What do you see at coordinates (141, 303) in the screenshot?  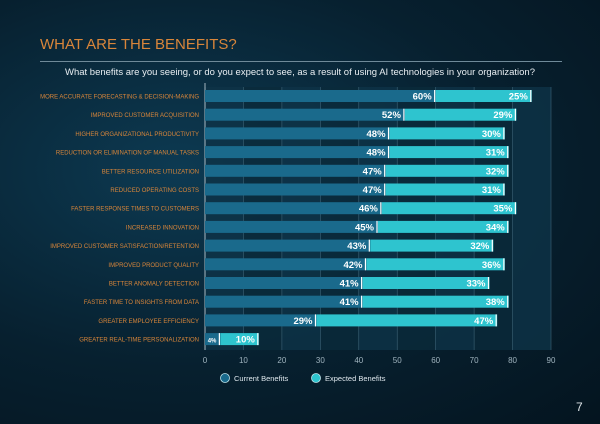 I see `category-label: FASTER TIME TO INSIGHTS FROM DATA` at bounding box center [141, 303].